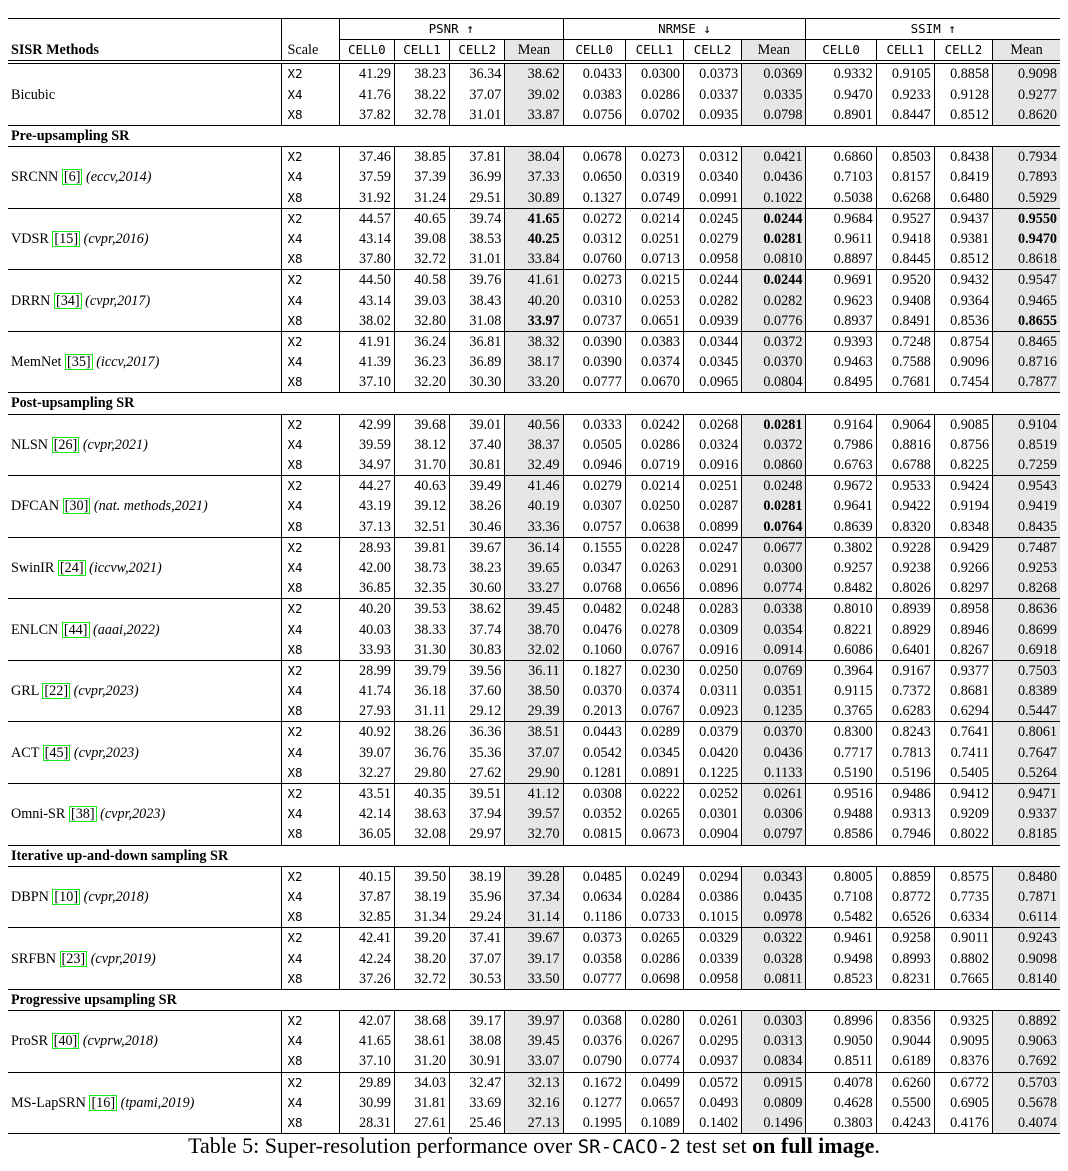 The height and width of the screenshot is (1171, 1068). I want to click on citation-link: [10], so click(66, 896).